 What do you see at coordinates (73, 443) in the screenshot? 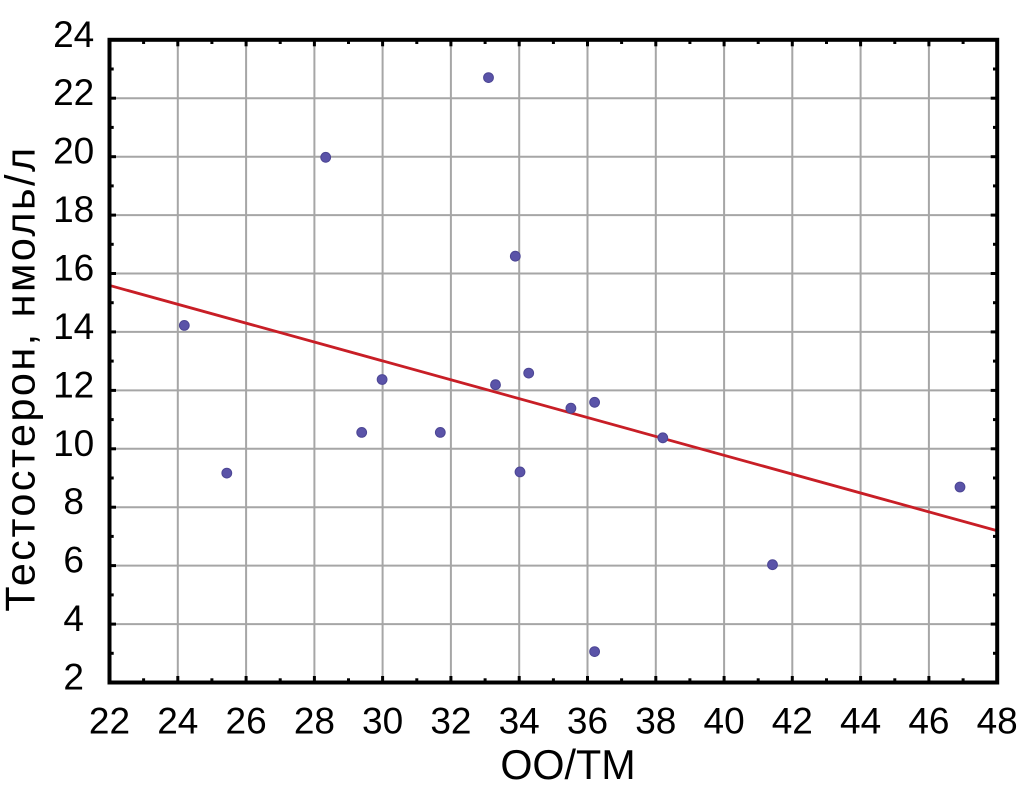
I see `svg-text: 10` at bounding box center [73, 443].